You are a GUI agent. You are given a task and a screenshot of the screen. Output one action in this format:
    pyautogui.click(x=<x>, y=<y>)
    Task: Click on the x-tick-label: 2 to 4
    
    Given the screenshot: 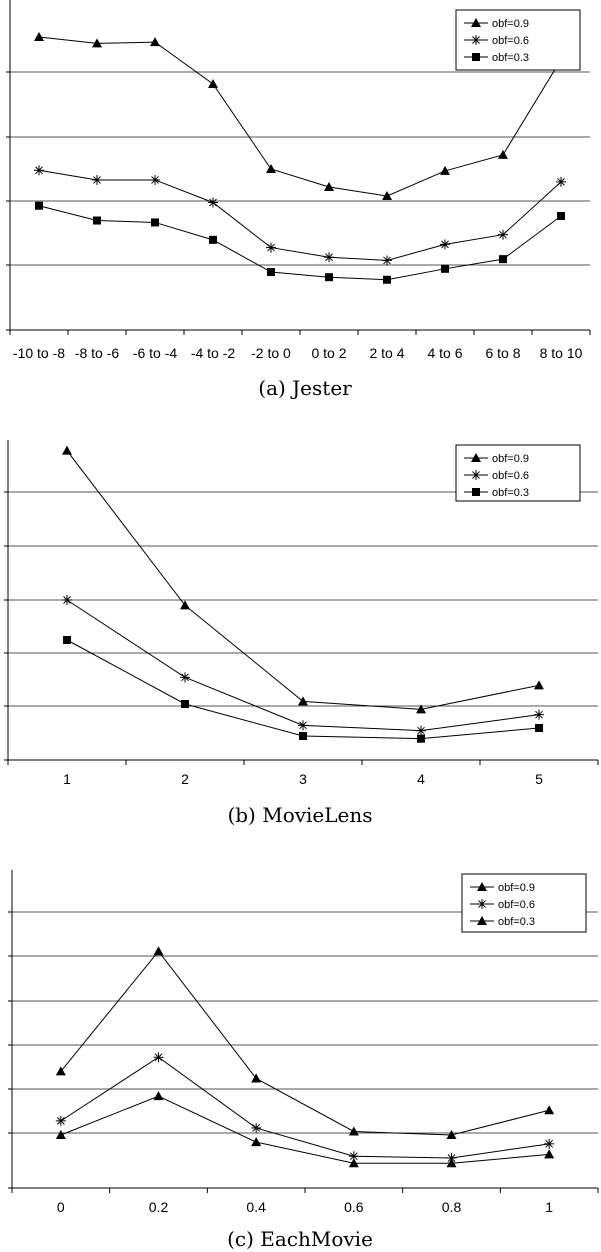 What is the action you would take?
    pyautogui.click(x=386, y=353)
    